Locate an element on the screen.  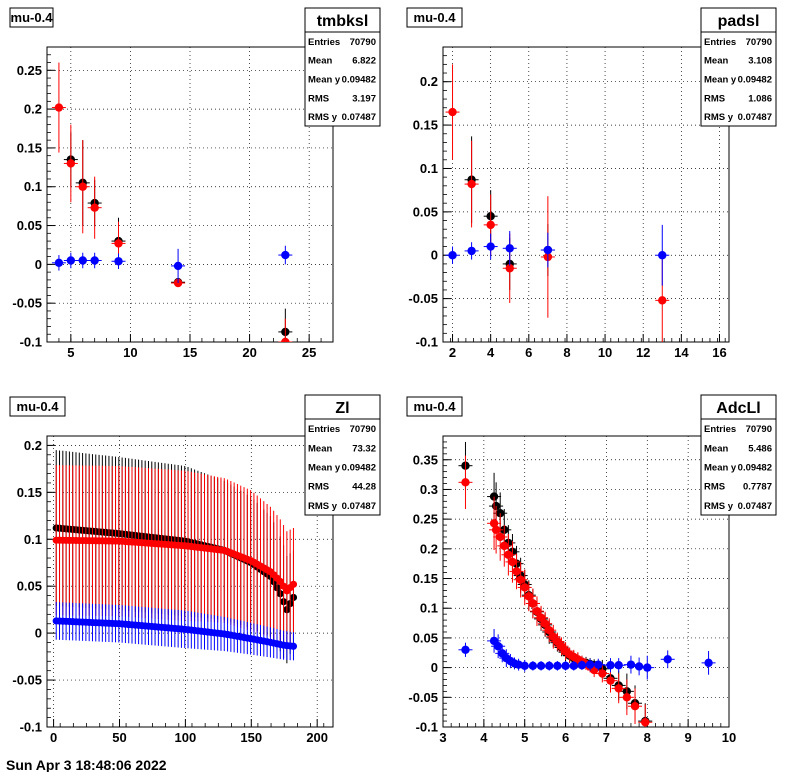
stats-value: 5.486 is located at coordinates (760, 448).